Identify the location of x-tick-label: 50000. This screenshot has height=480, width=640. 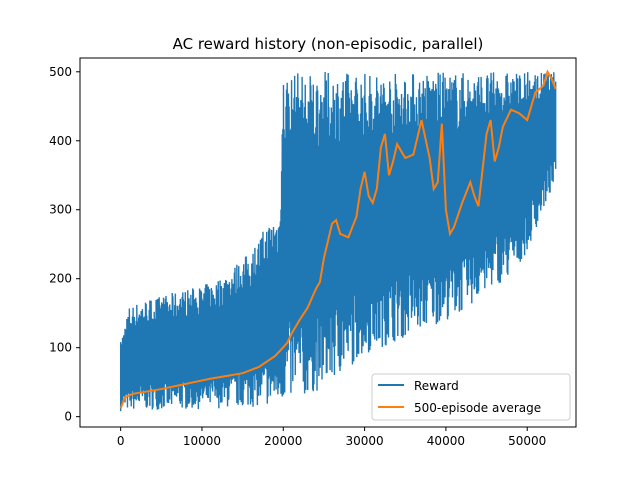
(527, 441).